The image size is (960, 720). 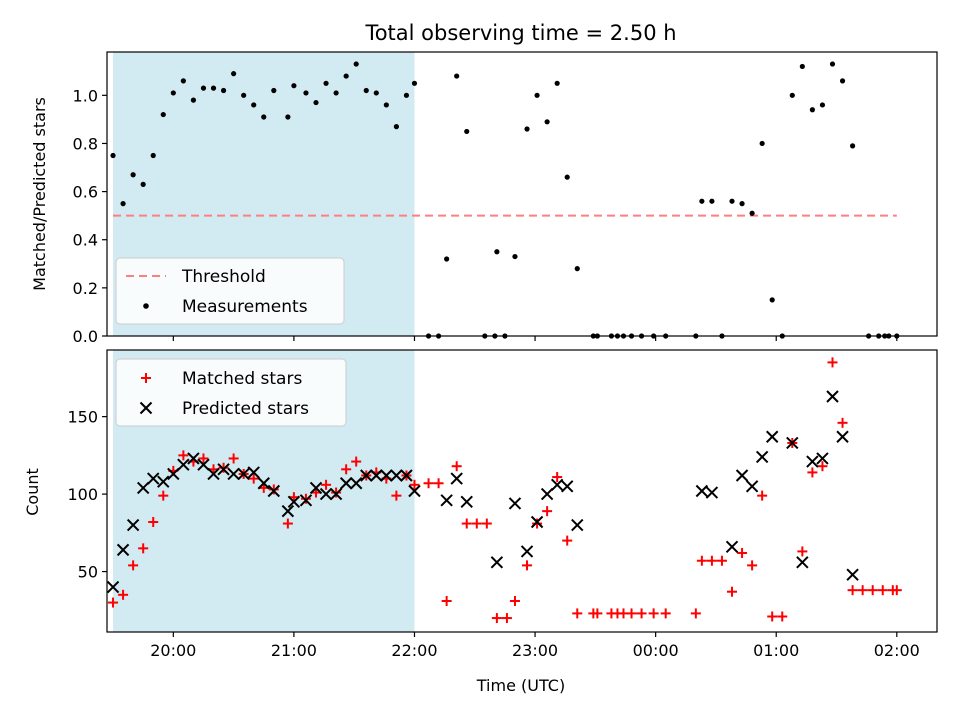 What do you see at coordinates (85, 336) in the screenshot?
I see `y-tick-label: 0.0` at bounding box center [85, 336].